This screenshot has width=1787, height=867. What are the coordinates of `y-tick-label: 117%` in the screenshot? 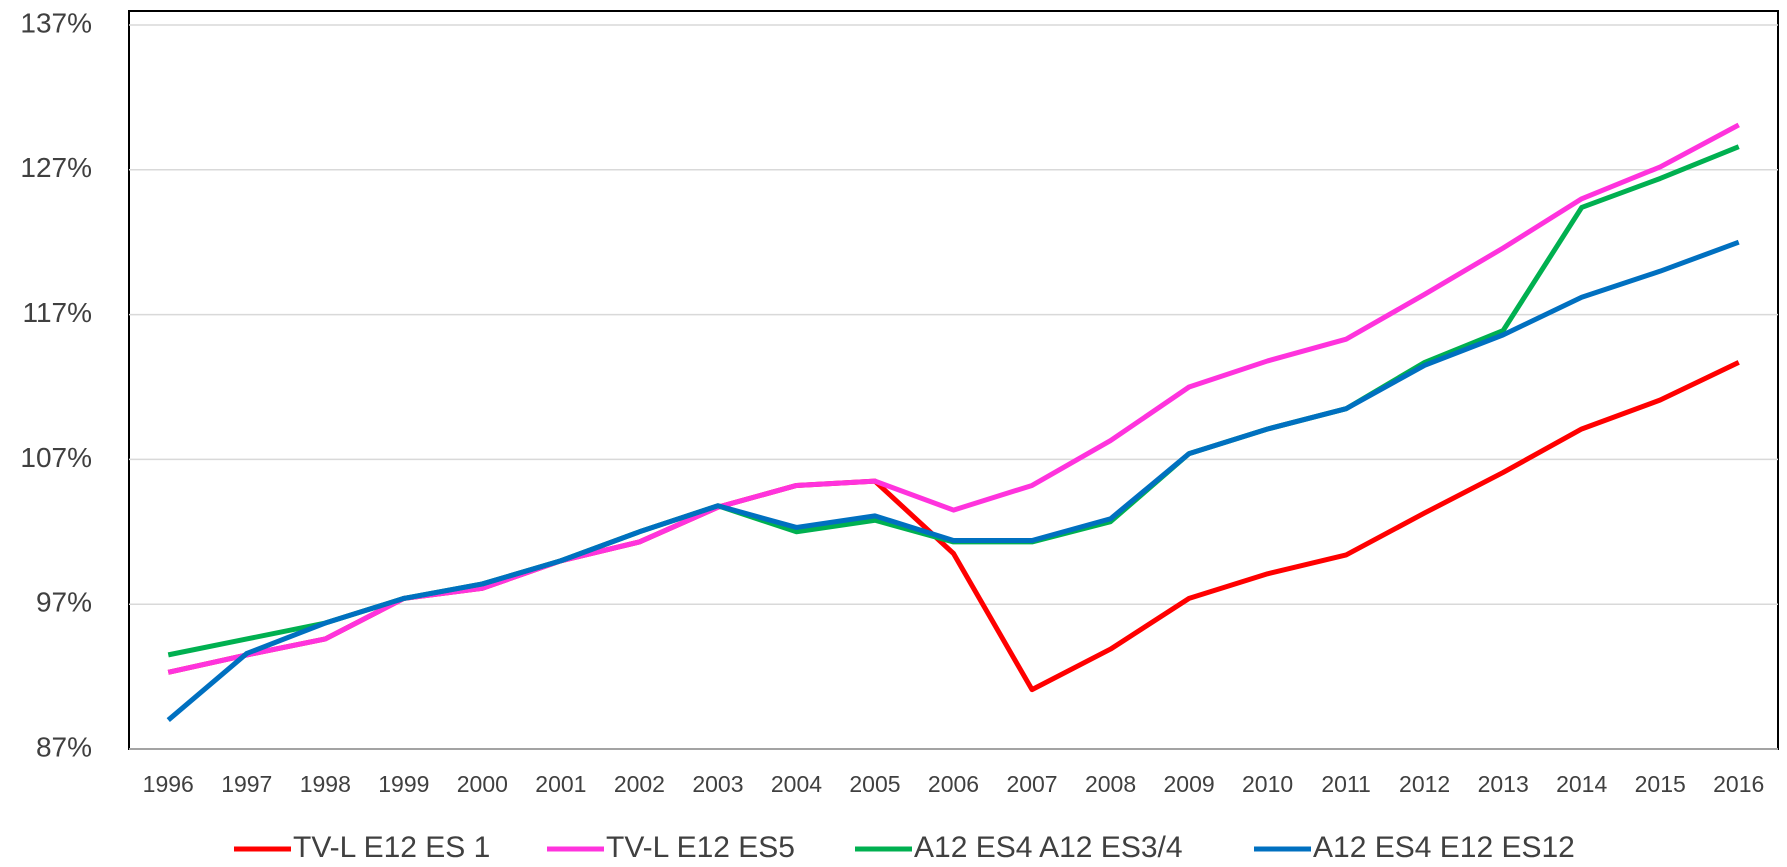 It's located at (57, 312).